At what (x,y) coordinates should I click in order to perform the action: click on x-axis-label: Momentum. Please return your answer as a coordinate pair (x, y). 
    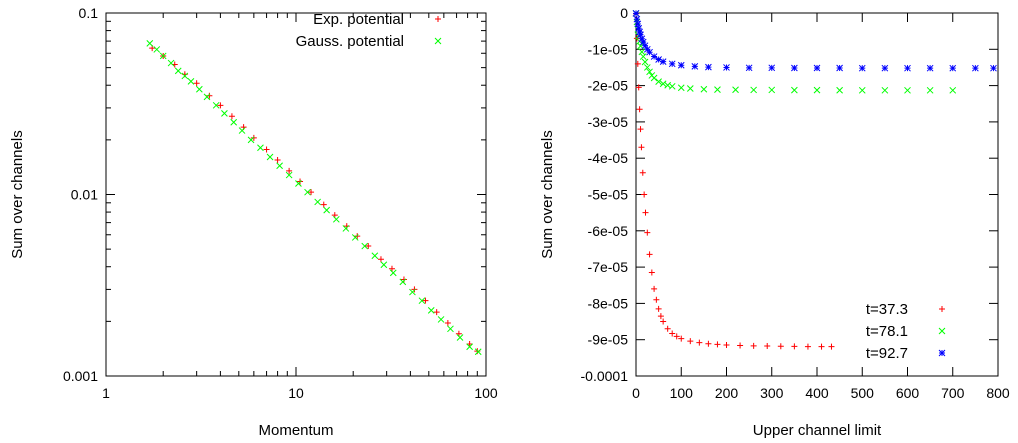
    Looking at the image, I should click on (295, 430).